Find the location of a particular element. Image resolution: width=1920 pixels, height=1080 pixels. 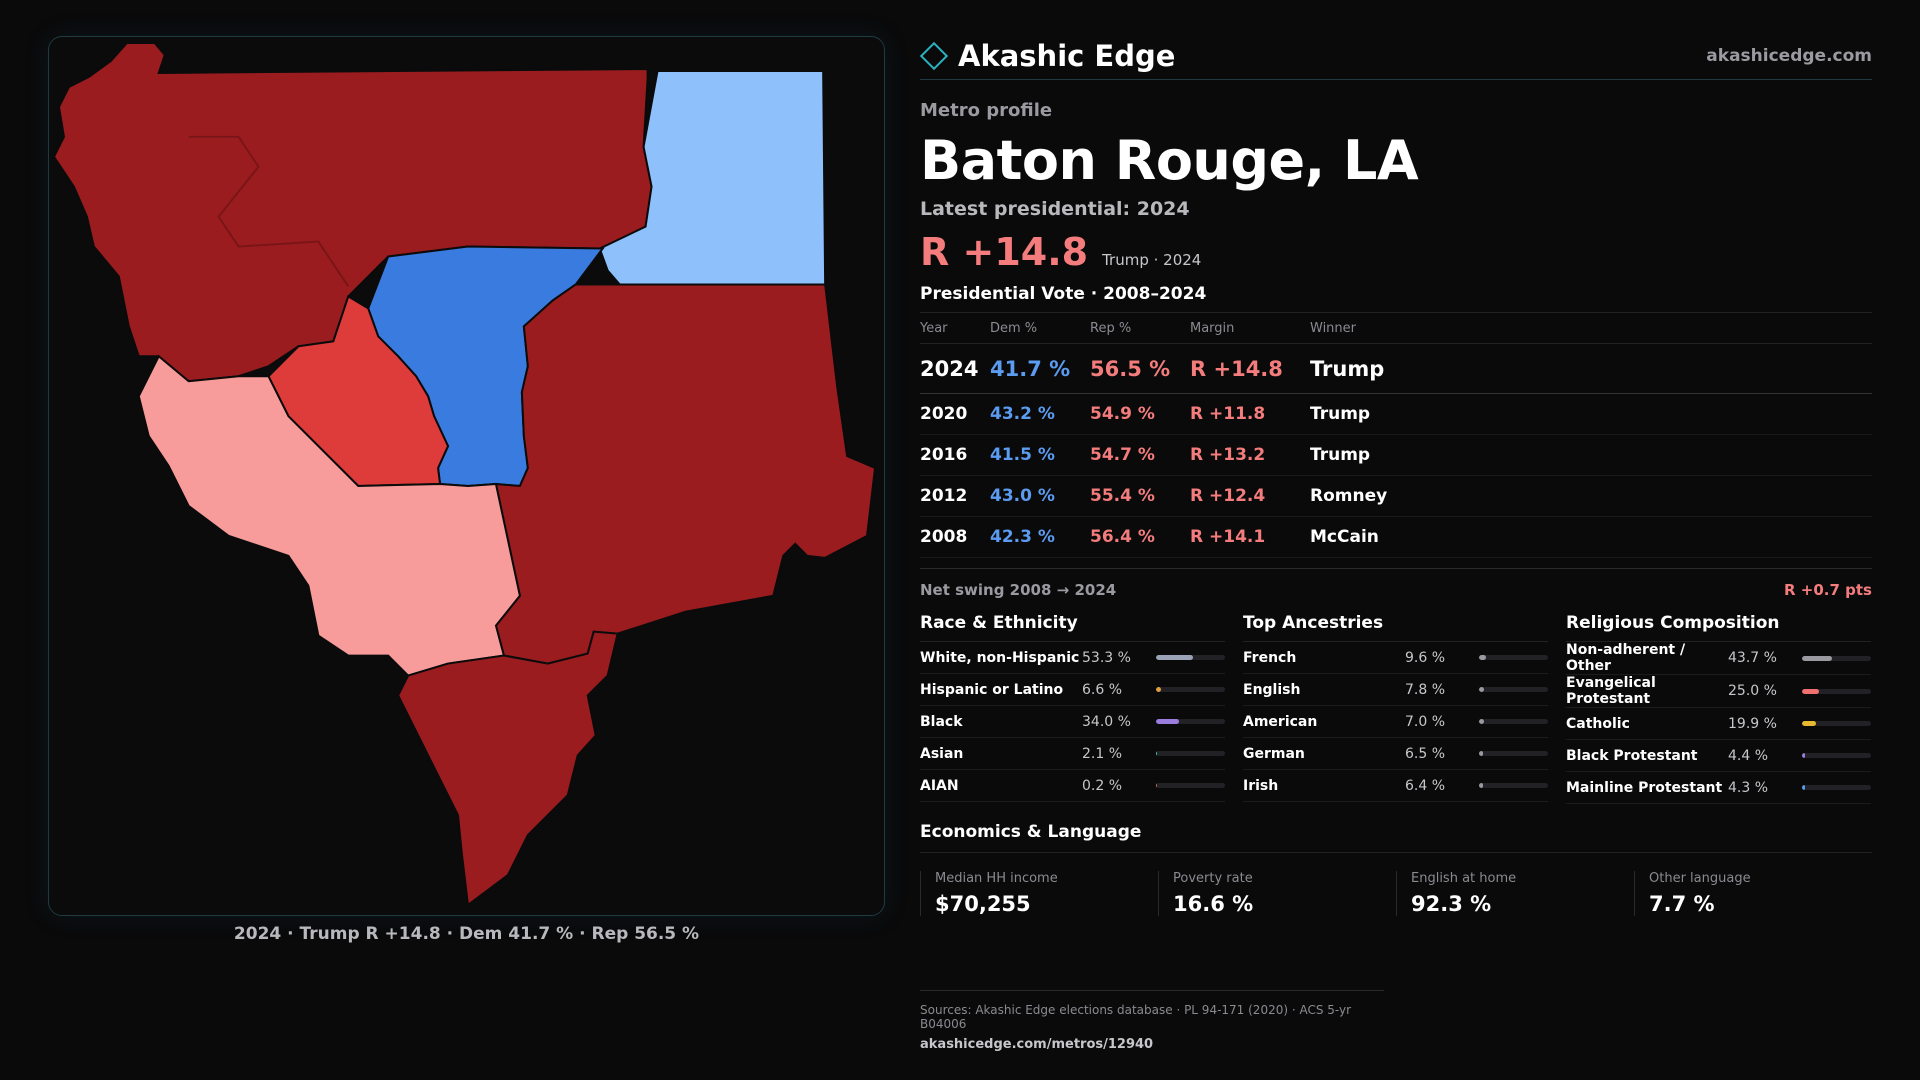

brand-url-link: akashicedge.com is located at coordinates (1789, 55).